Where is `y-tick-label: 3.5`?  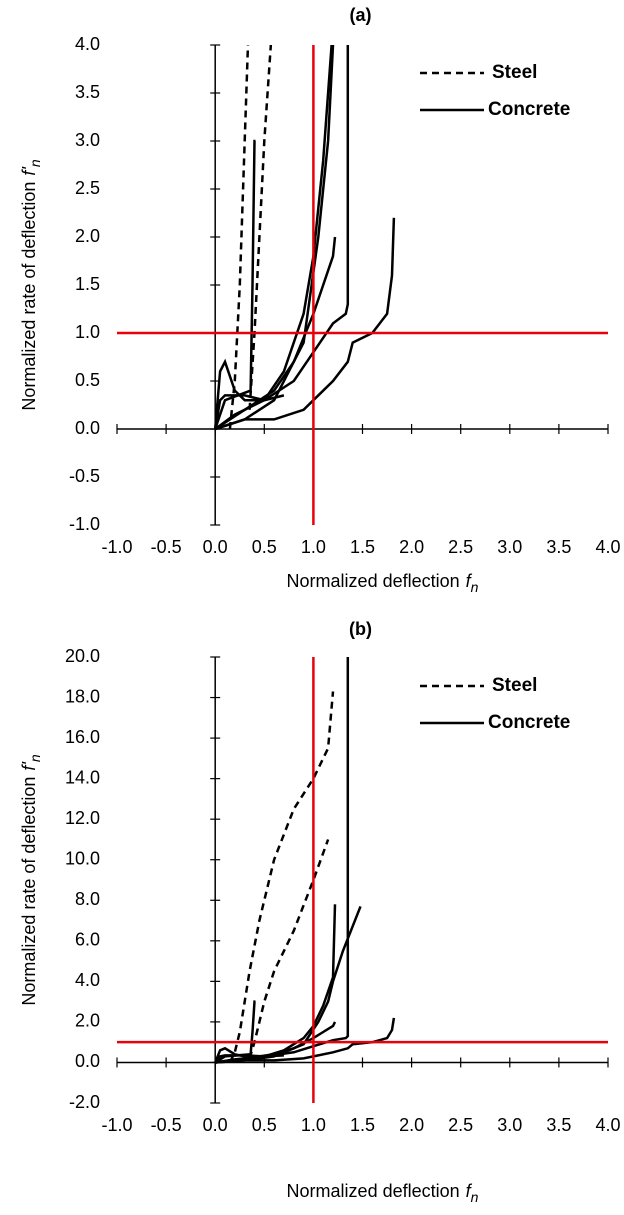
y-tick-label: 3.5 is located at coordinates (87, 92).